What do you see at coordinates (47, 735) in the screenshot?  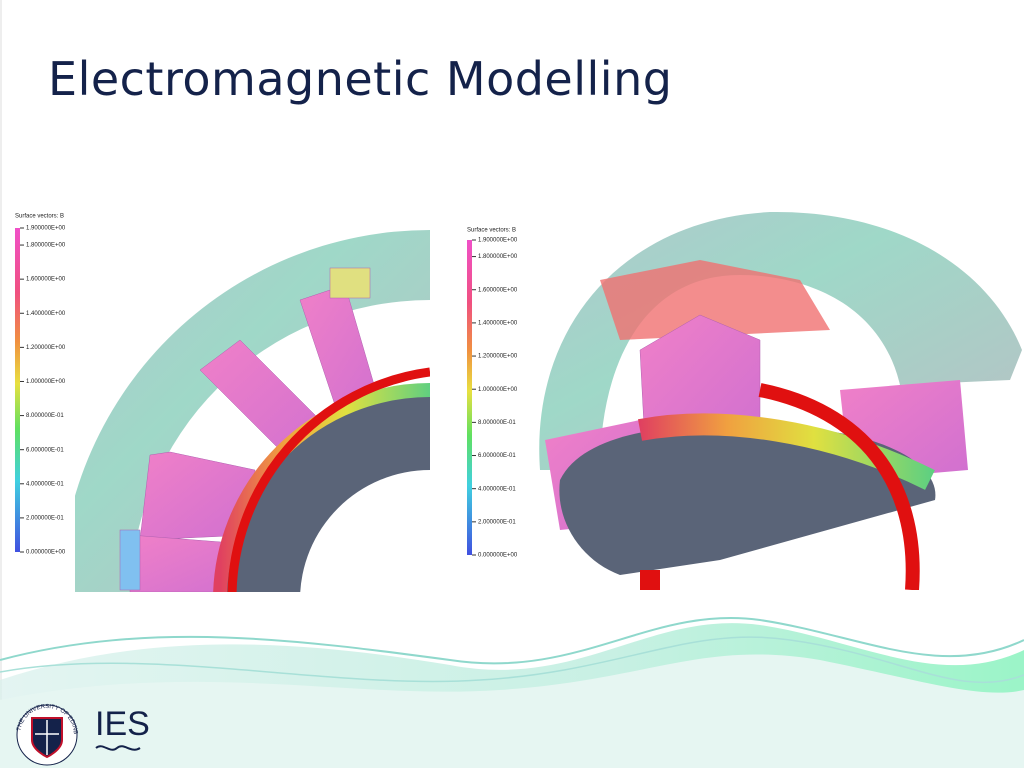 I see `university-crest` at bounding box center [47, 735].